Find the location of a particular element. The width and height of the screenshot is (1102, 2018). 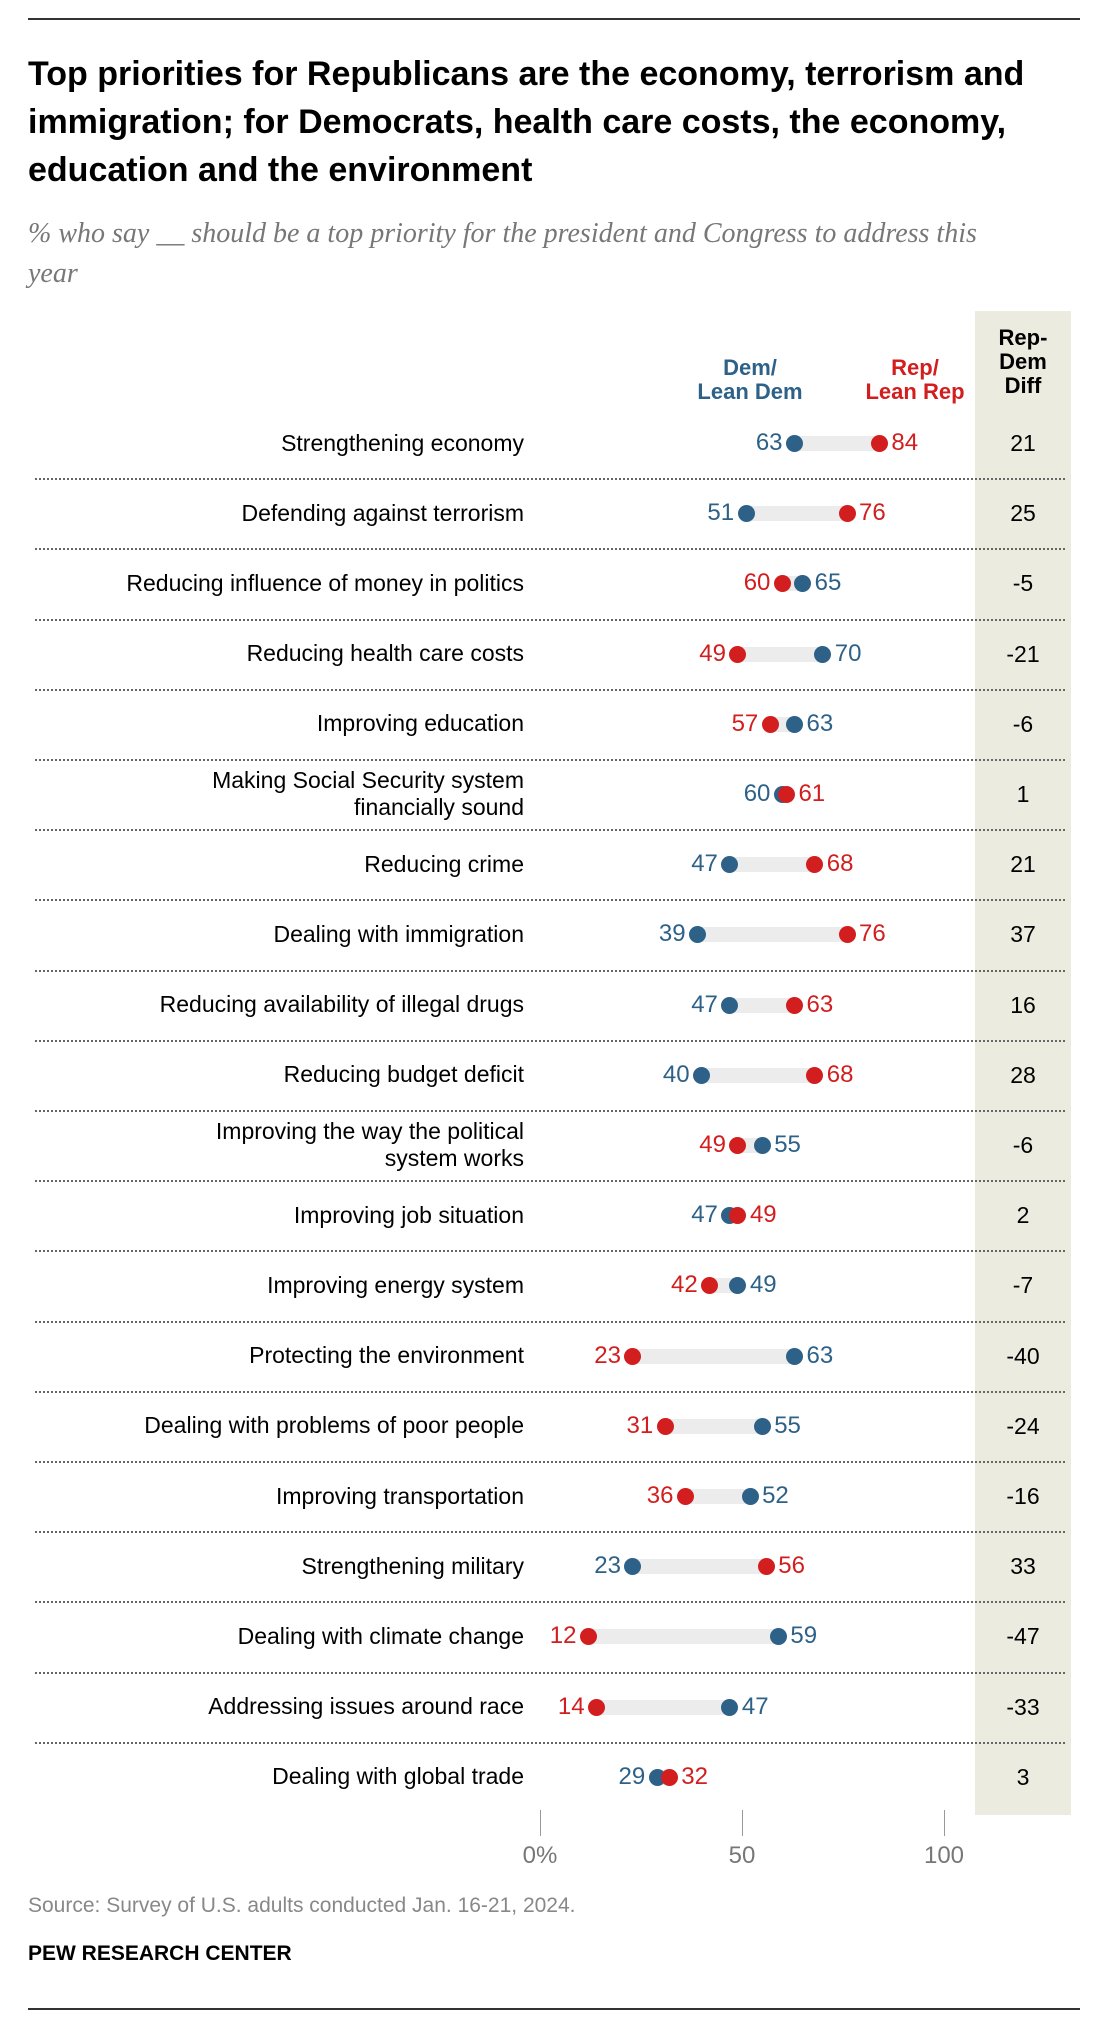

row-label: Reducing crime is located at coordinates (444, 863).